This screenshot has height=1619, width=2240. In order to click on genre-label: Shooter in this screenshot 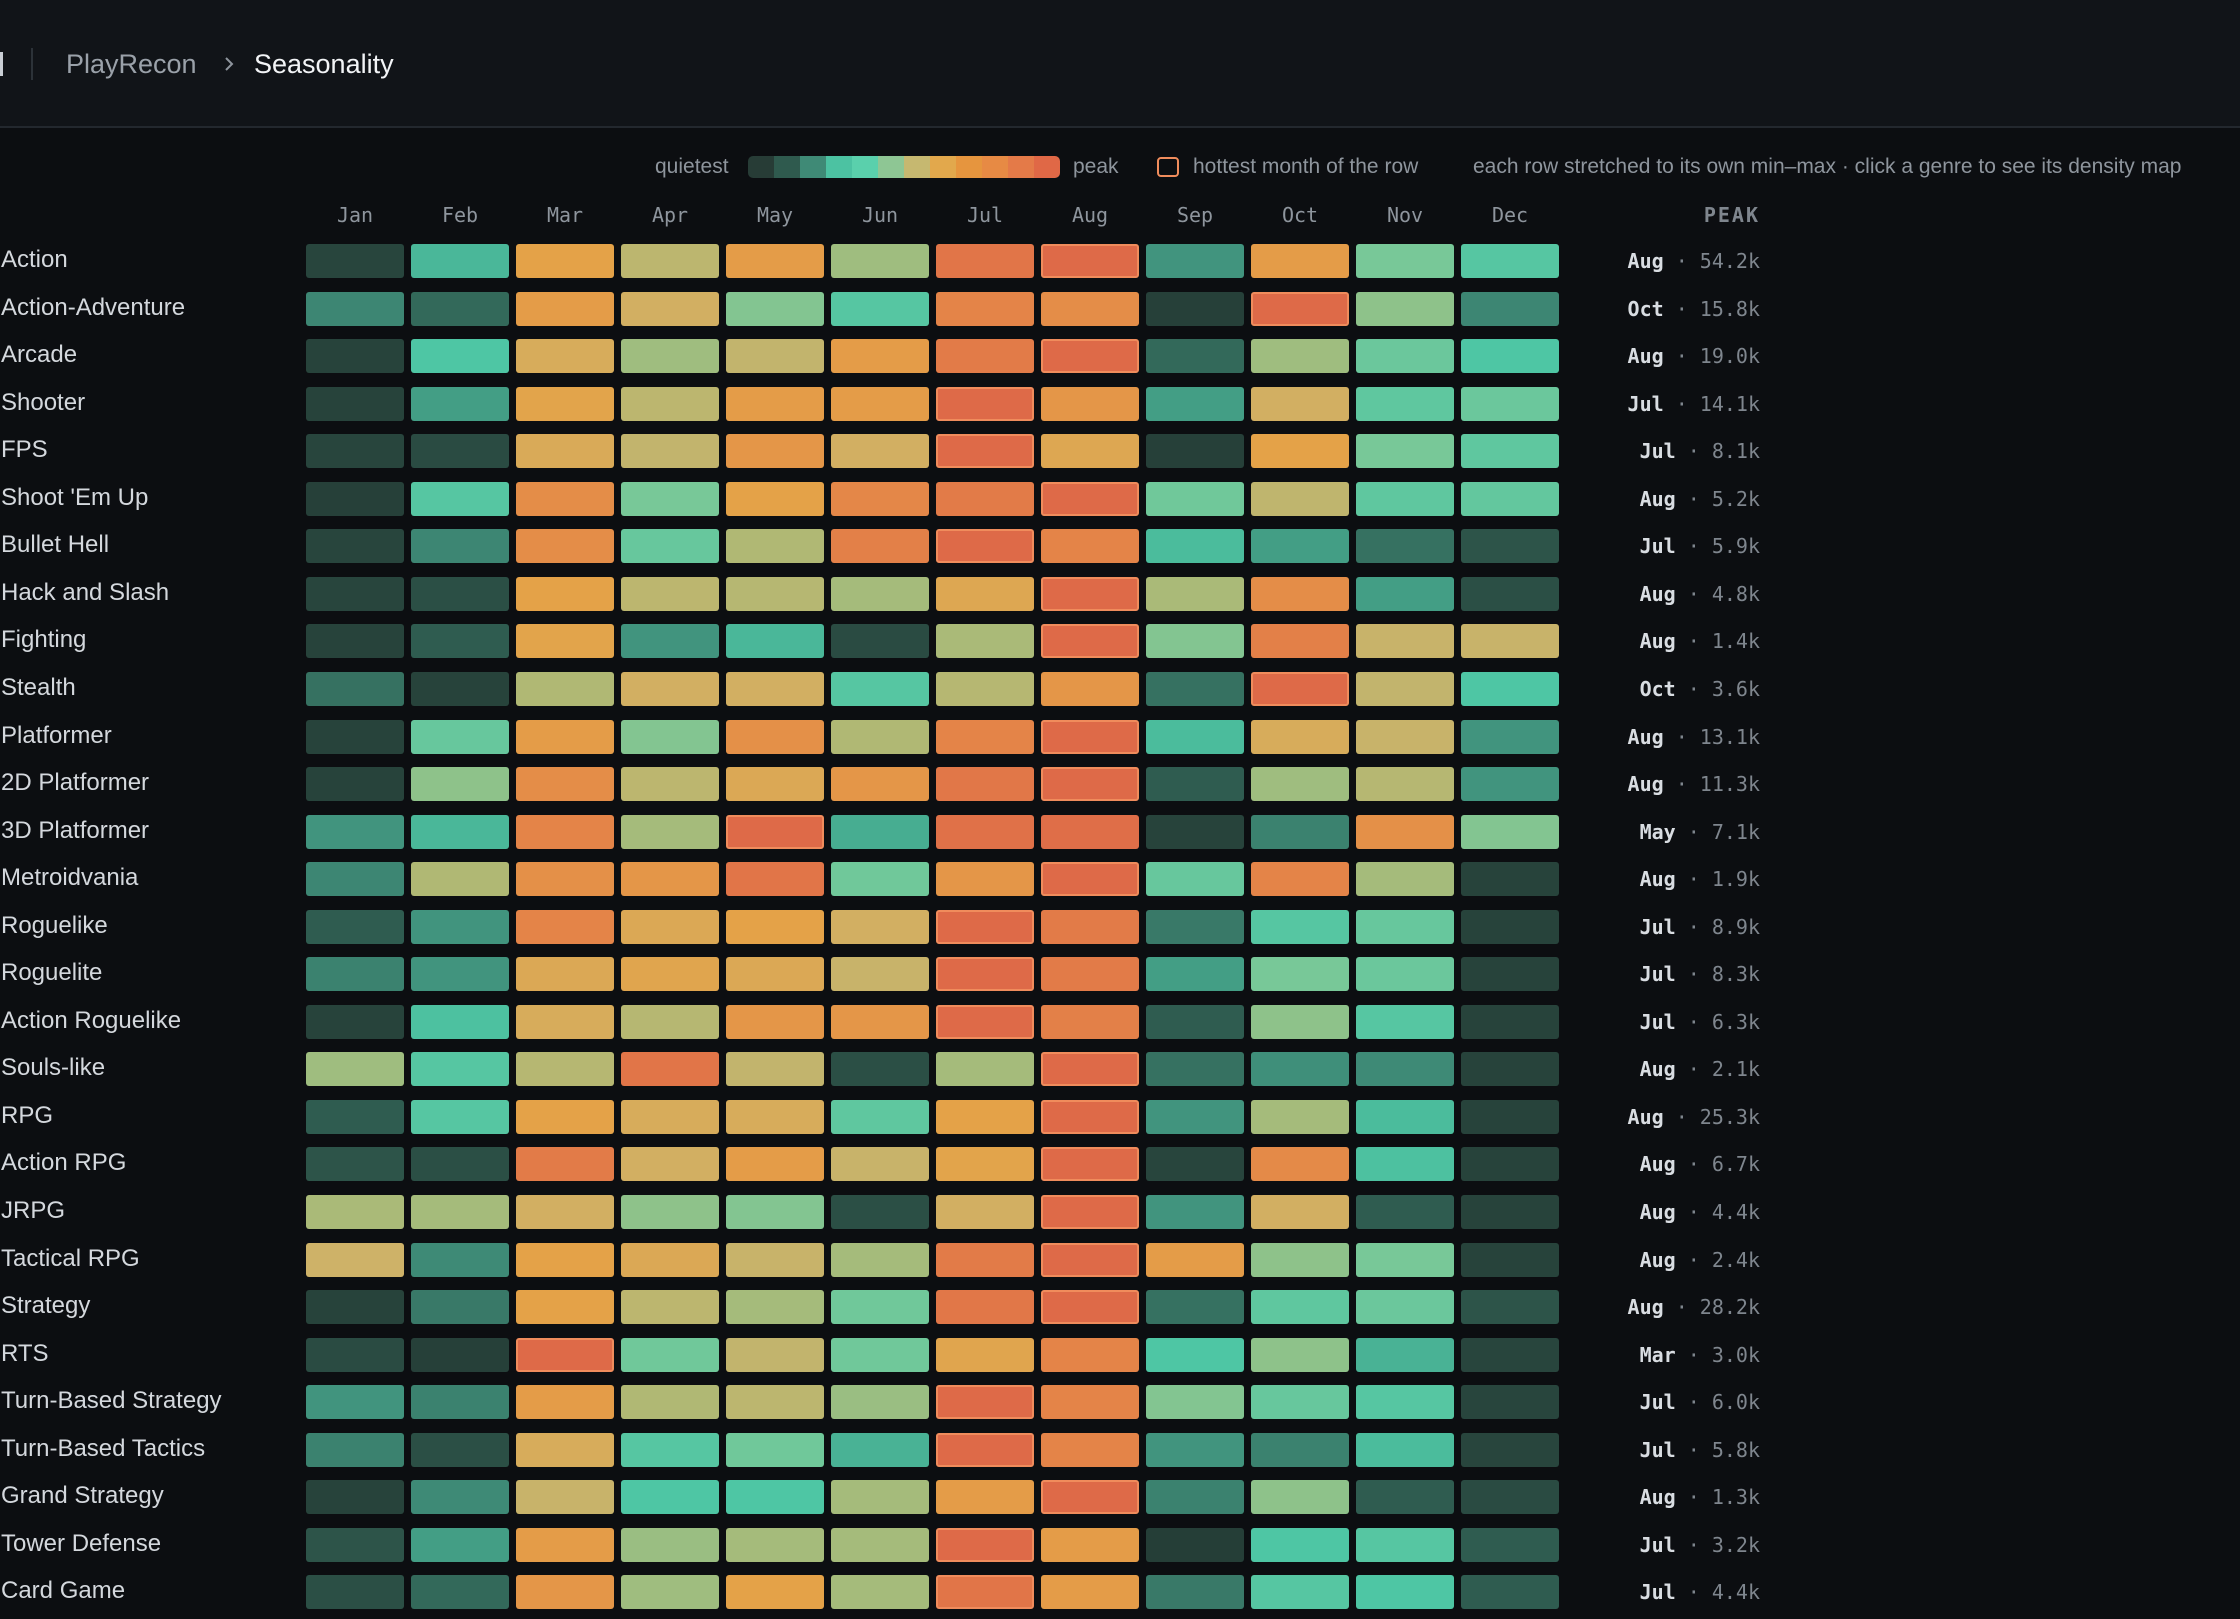, I will do `click(43, 402)`.